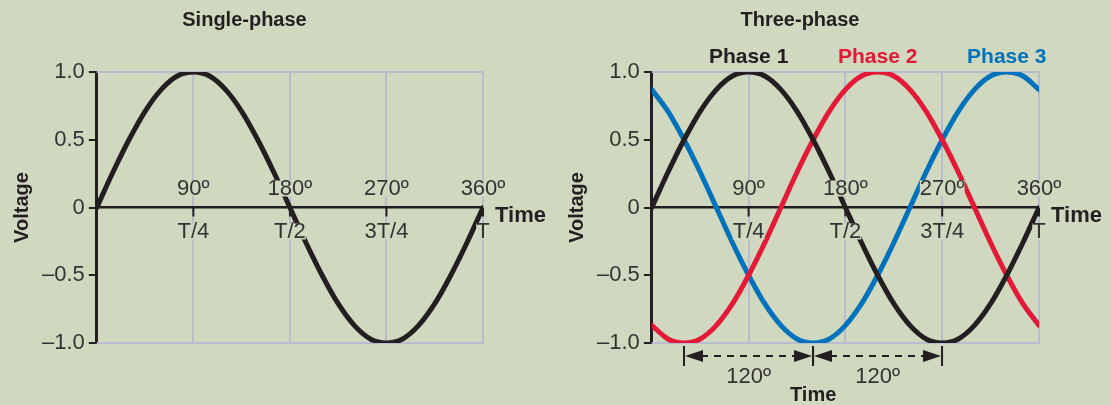 The width and height of the screenshot is (1111, 405). What do you see at coordinates (877, 56) in the screenshot?
I see `series-label: Phase 2` at bounding box center [877, 56].